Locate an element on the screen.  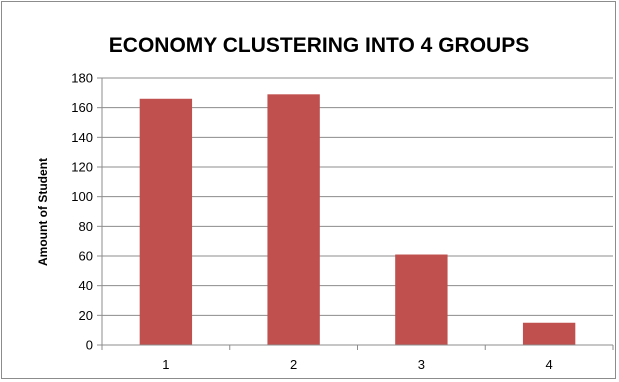
x-tick-labels: 1 2 3 4 is located at coordinates (357, 364).